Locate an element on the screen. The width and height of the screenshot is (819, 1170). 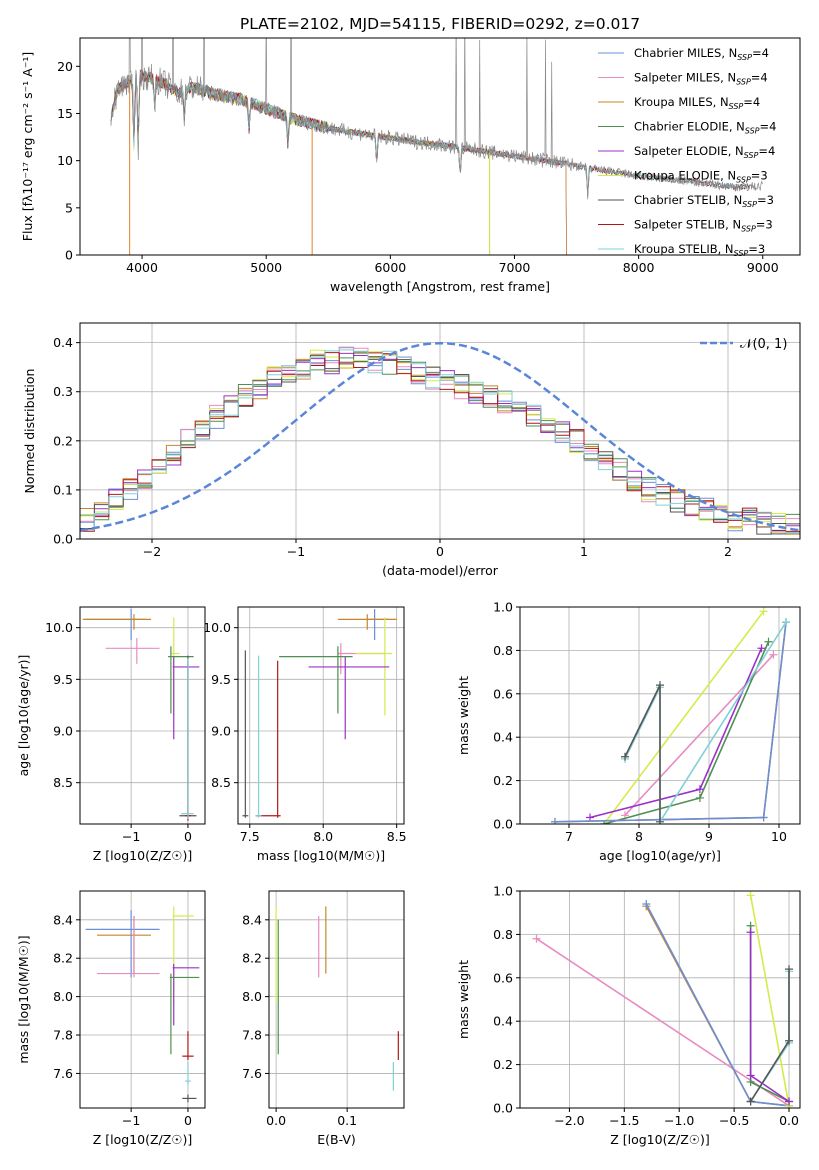
spectrum-data-line is located at coordinates (437, 119).